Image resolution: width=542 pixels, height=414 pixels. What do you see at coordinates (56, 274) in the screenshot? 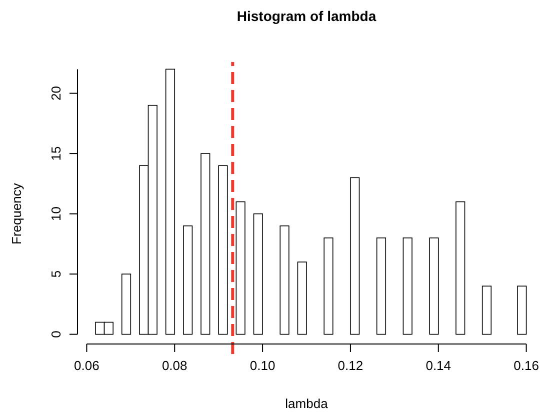
I see `y-tick-label: 5` at bounding box center [56, 274].